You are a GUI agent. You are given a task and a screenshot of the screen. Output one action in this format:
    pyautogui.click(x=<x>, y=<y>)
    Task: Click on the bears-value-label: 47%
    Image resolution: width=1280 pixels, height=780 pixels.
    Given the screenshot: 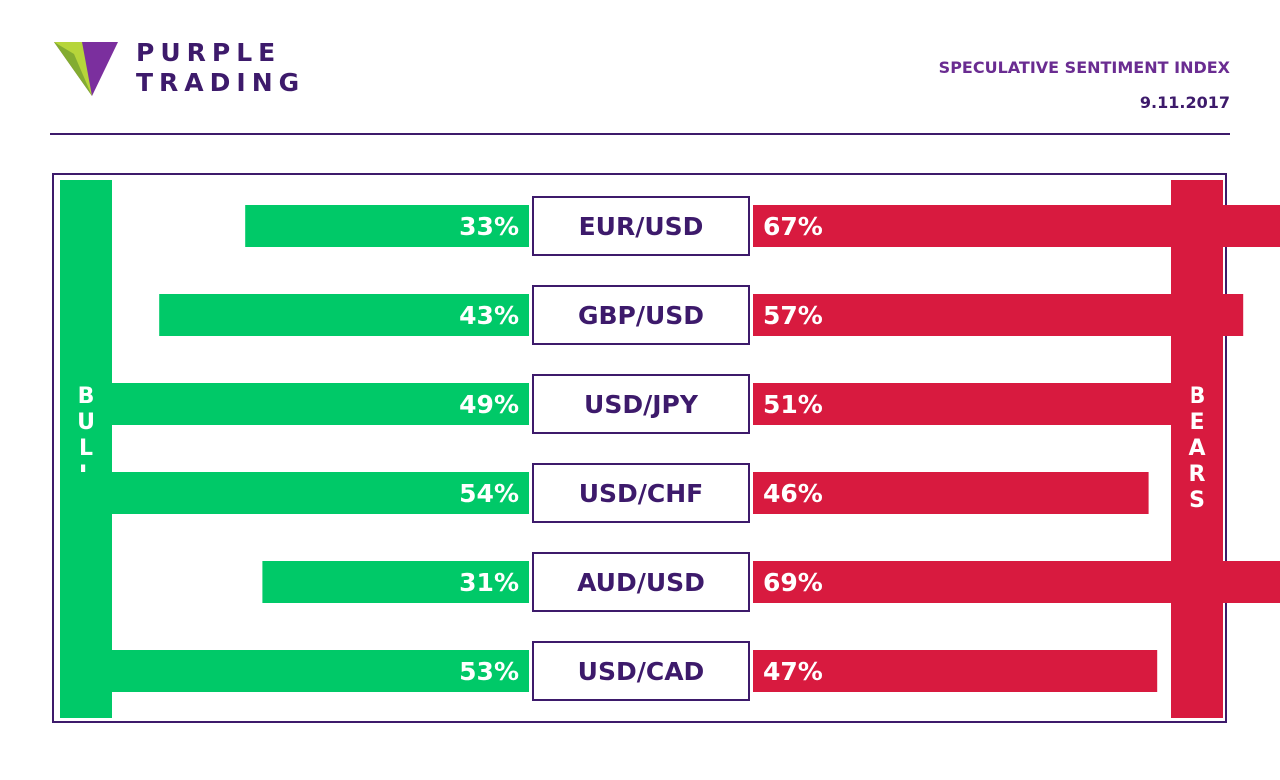 What is the action you would take?
    pyautogui.click(x=793, y=671)
    